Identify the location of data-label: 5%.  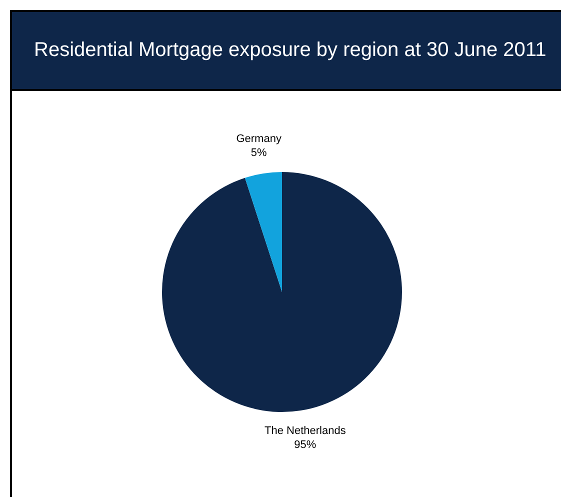
(259, 152).